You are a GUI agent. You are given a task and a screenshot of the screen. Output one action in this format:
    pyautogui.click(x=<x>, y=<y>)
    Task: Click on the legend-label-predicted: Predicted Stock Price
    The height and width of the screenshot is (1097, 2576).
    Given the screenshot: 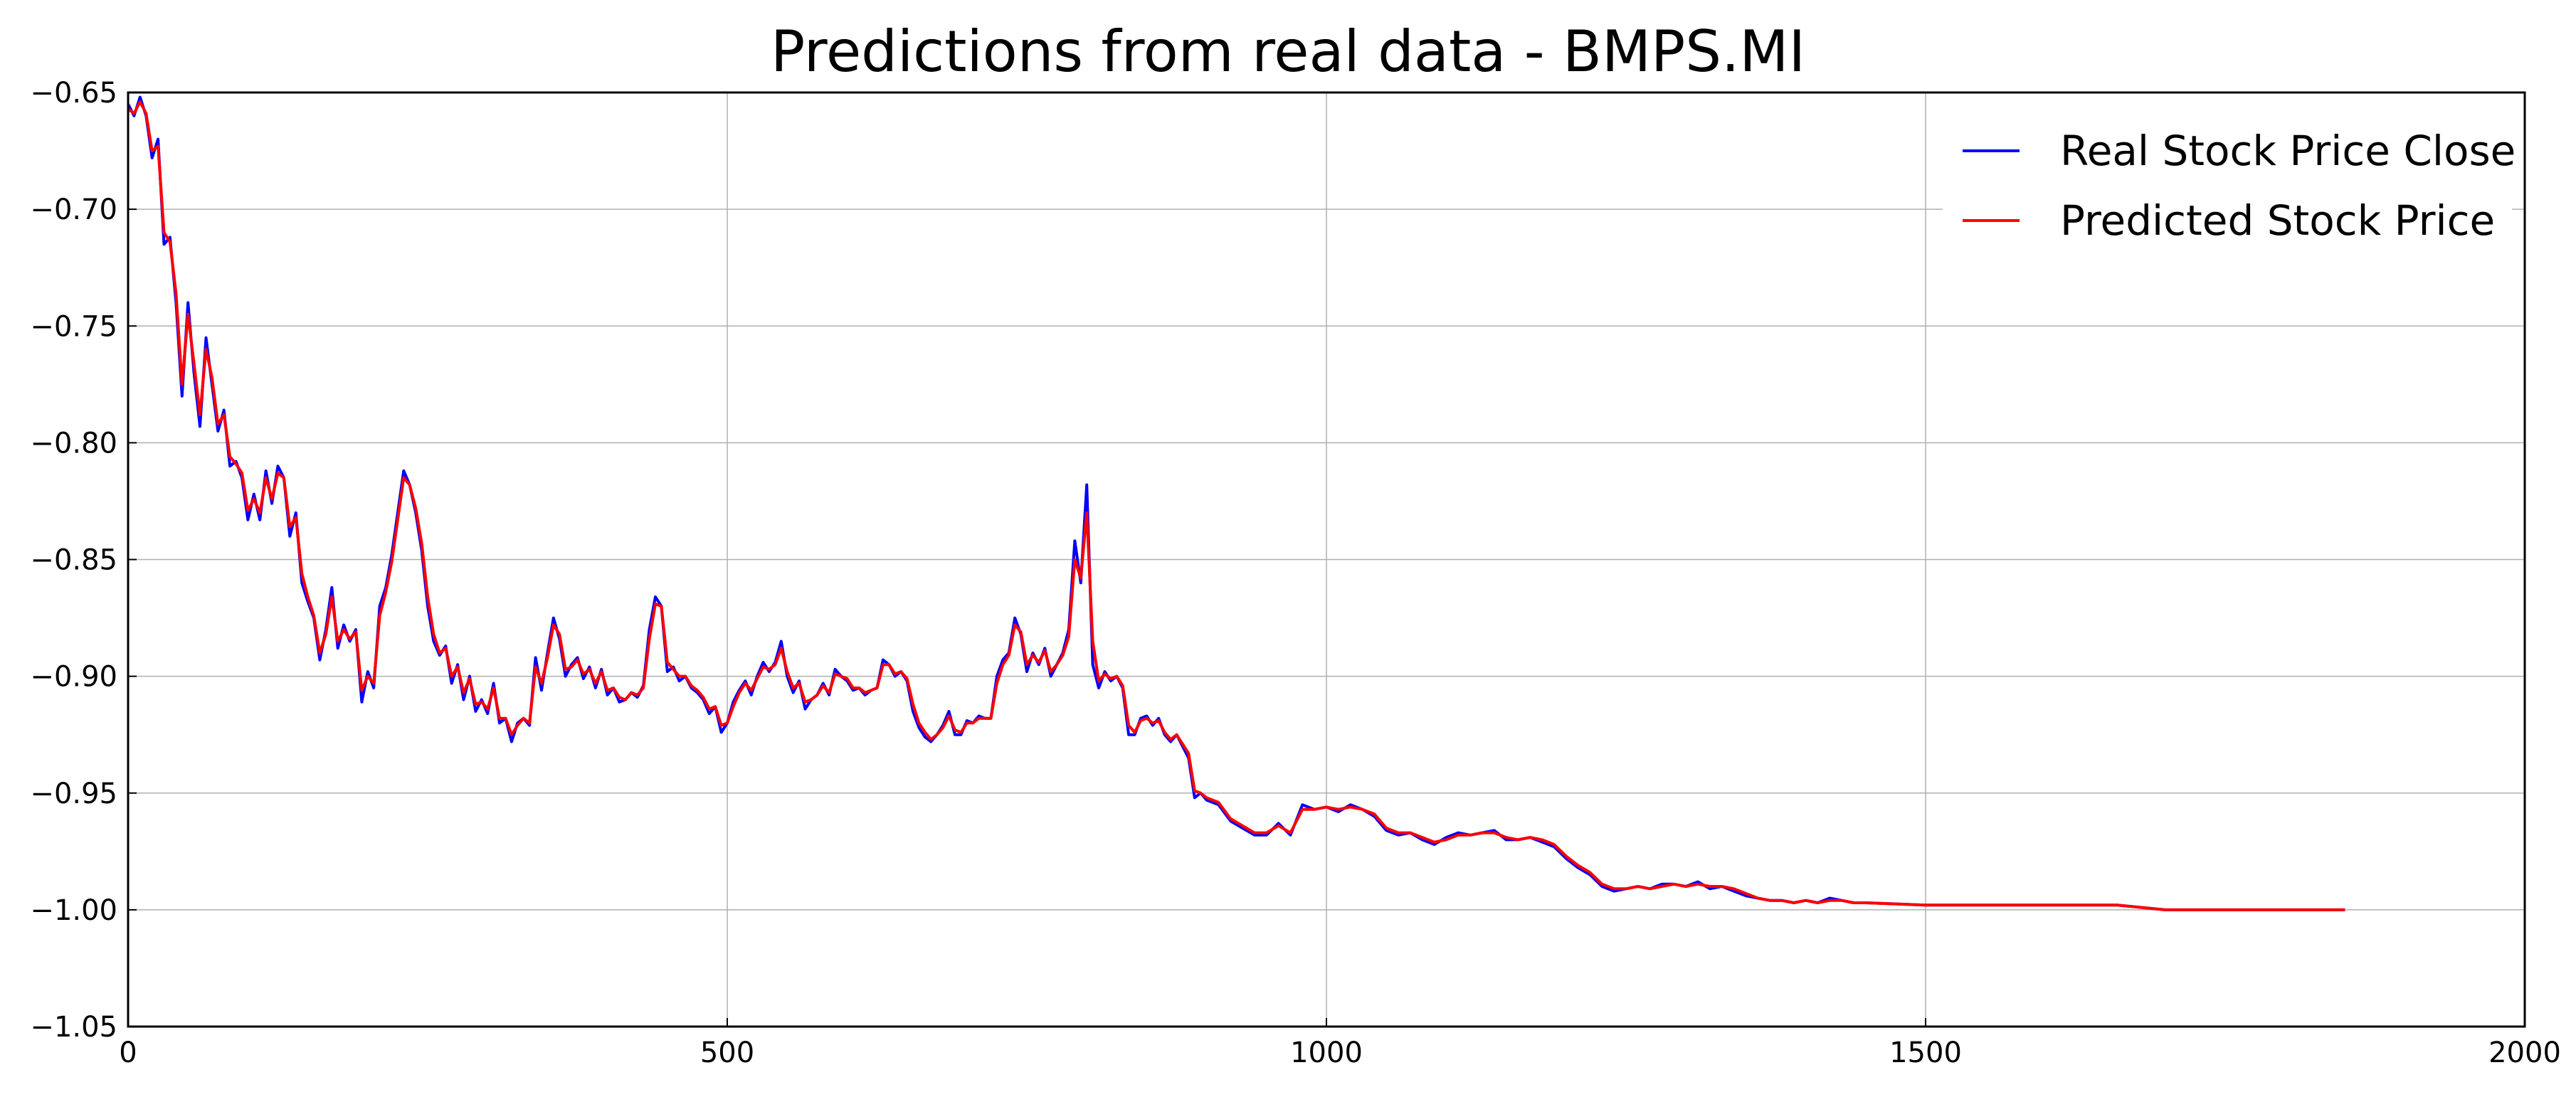 What is the action you would take?
    pyautogui.click(x=2277, y=220)
    